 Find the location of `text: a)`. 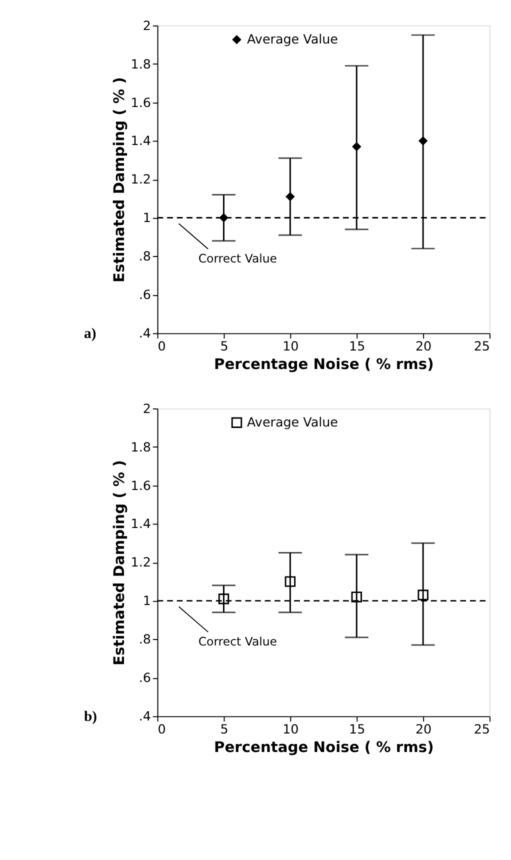

text: a) is located at coordinates (90, 334).